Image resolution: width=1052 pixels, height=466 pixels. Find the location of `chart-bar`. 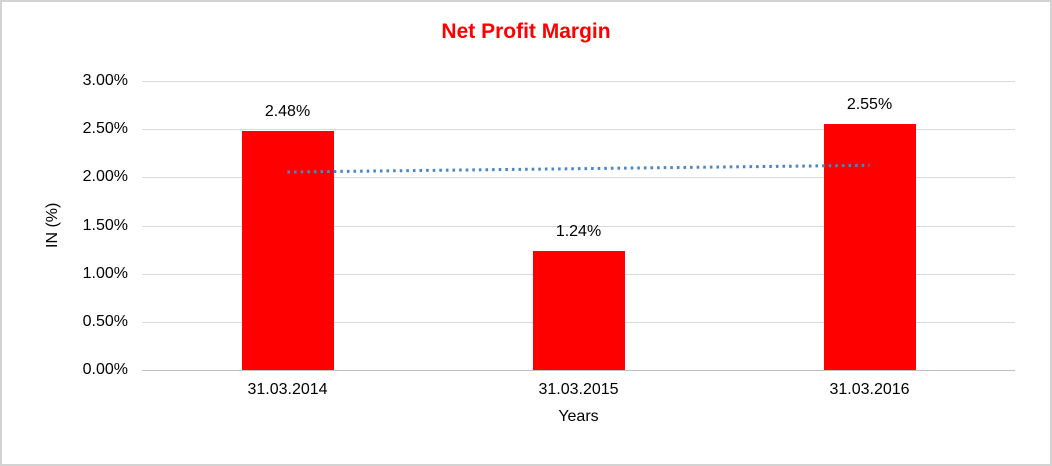

chart-bar is located at coordinates (578, 310).